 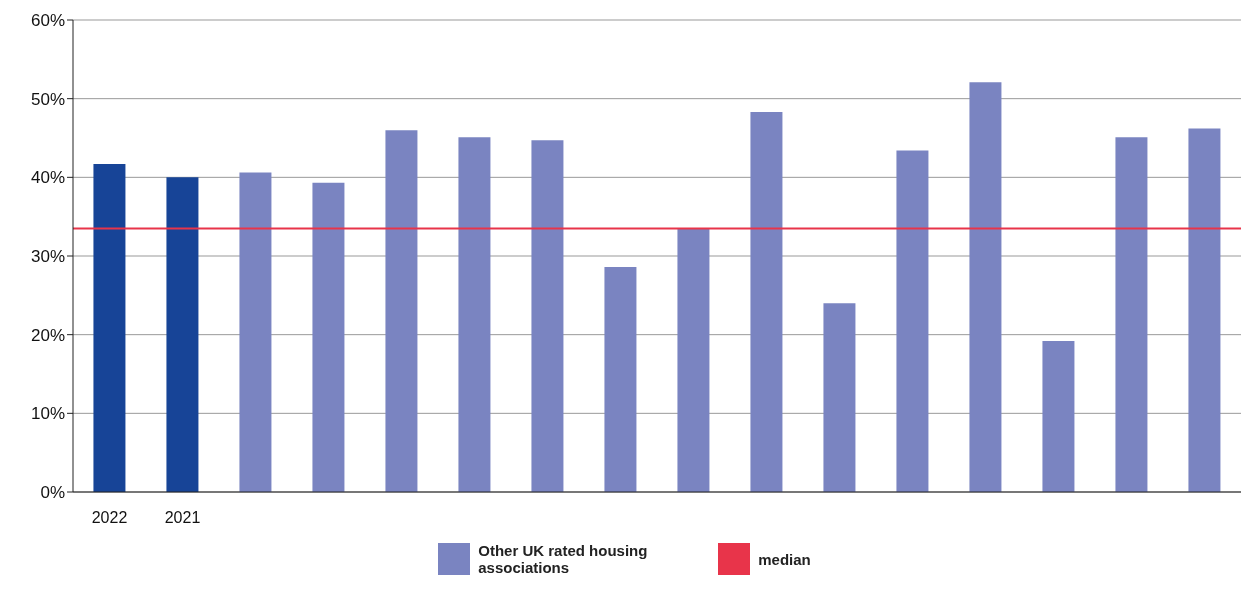 I want to click on y-tick-label: 0%, so click(x=52, y=493).